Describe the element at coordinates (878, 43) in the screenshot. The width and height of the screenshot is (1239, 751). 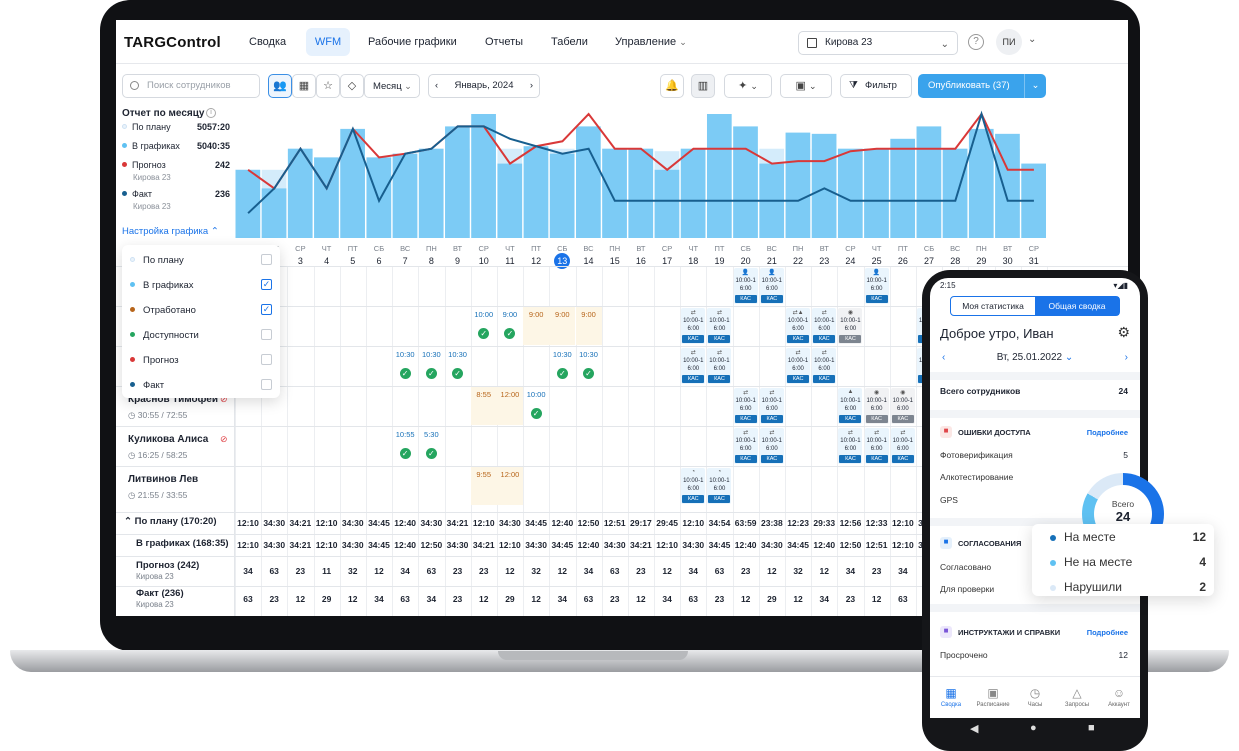
I see `location-select: Кирова 23 ⌄` at that location.